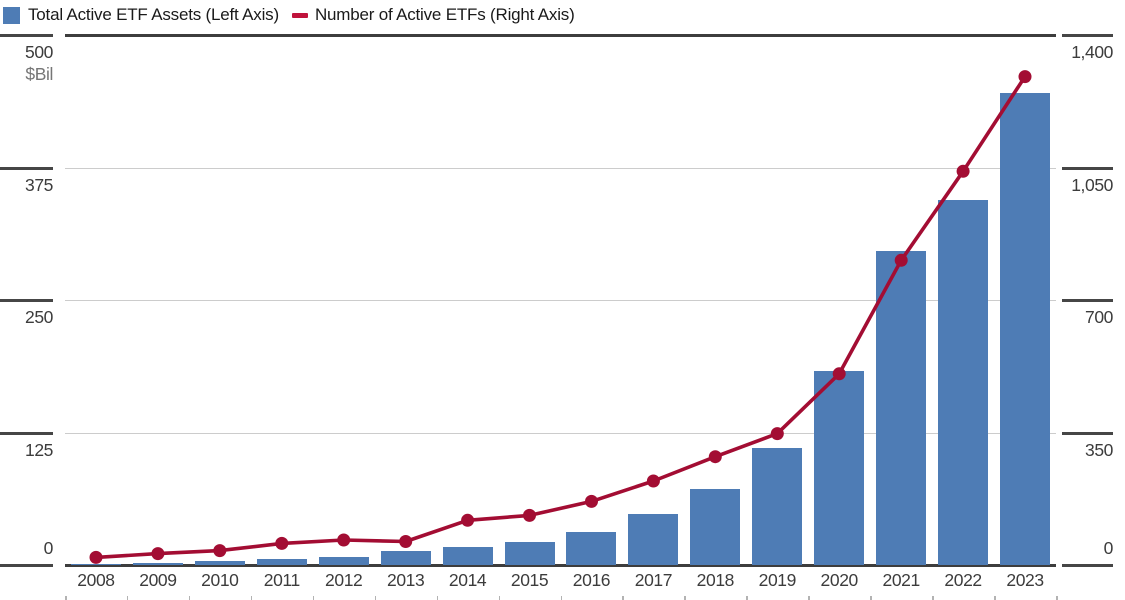  I want to click on gridline, so click(560, 168).